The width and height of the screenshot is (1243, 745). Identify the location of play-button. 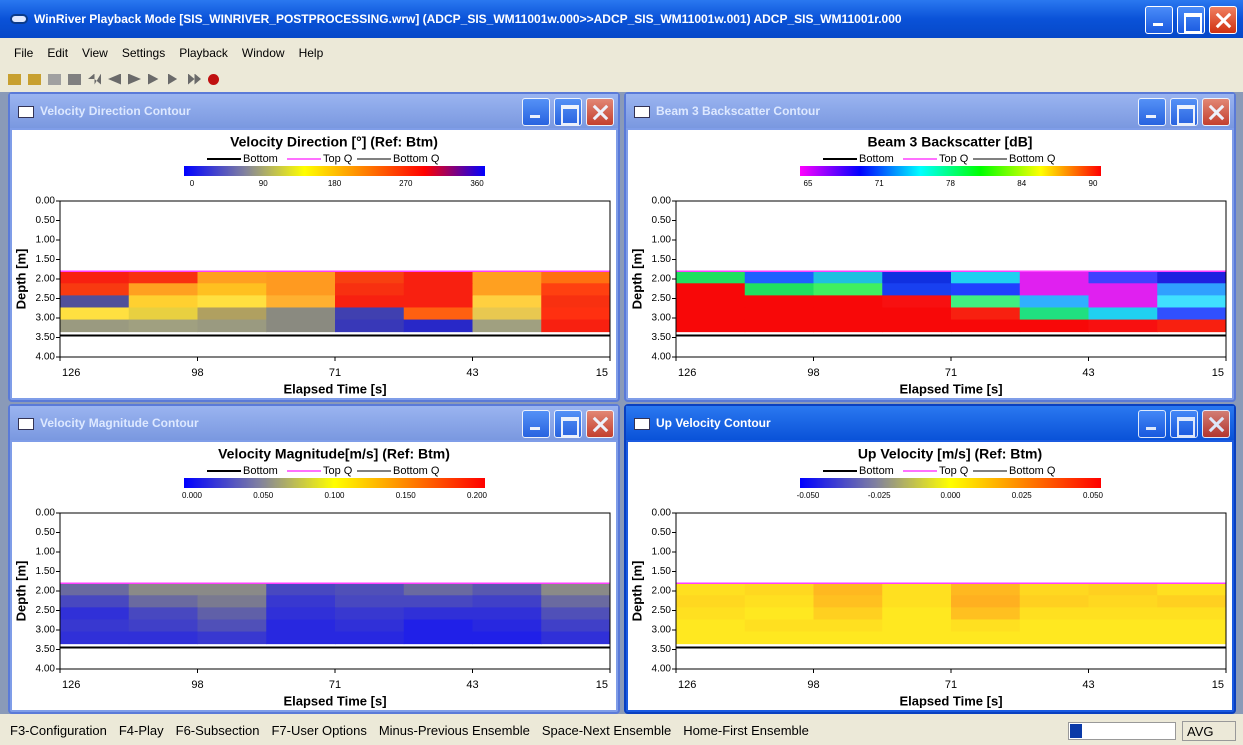
(134, 79).